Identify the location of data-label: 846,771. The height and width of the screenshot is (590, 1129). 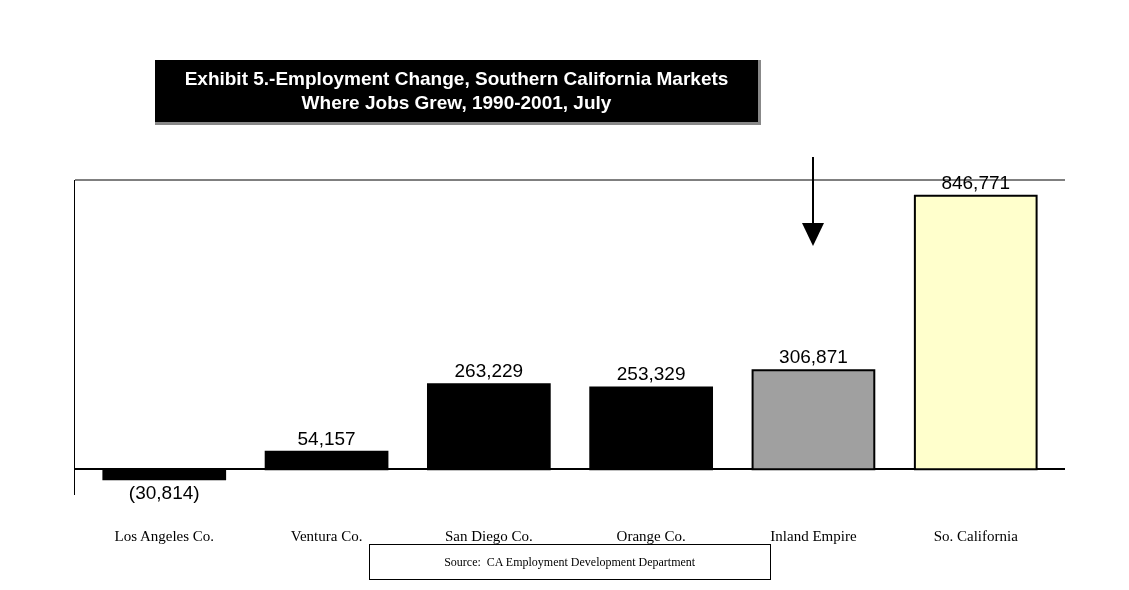
(976, 182).